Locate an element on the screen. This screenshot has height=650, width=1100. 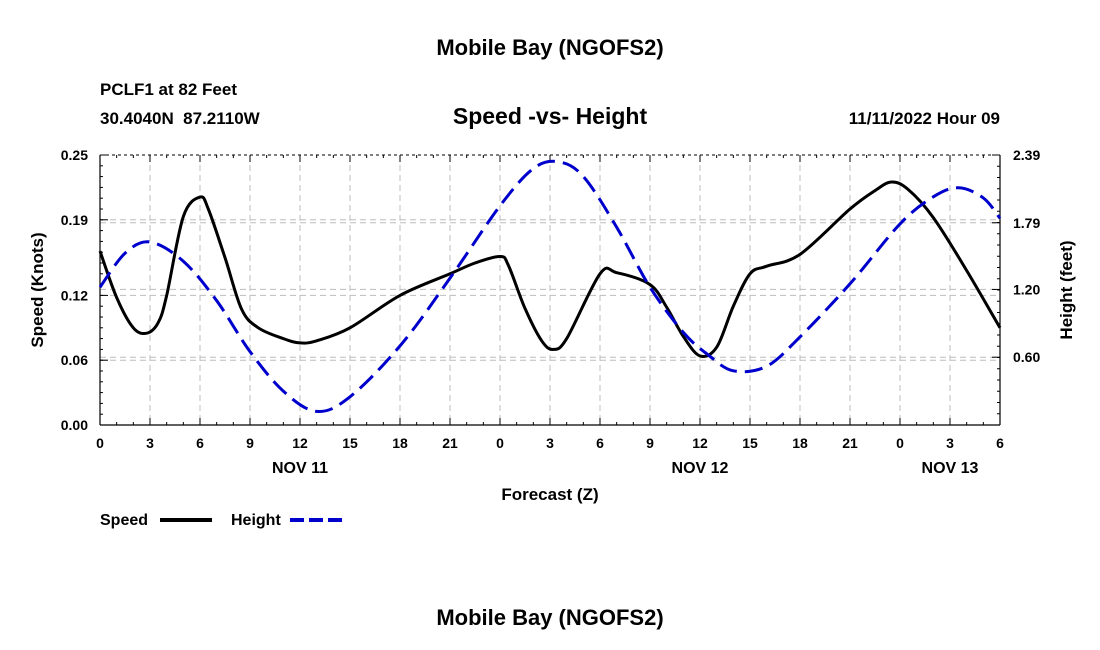
station-coordinates: 30.4040N 87.2110W is located at coordinates (180, 118).